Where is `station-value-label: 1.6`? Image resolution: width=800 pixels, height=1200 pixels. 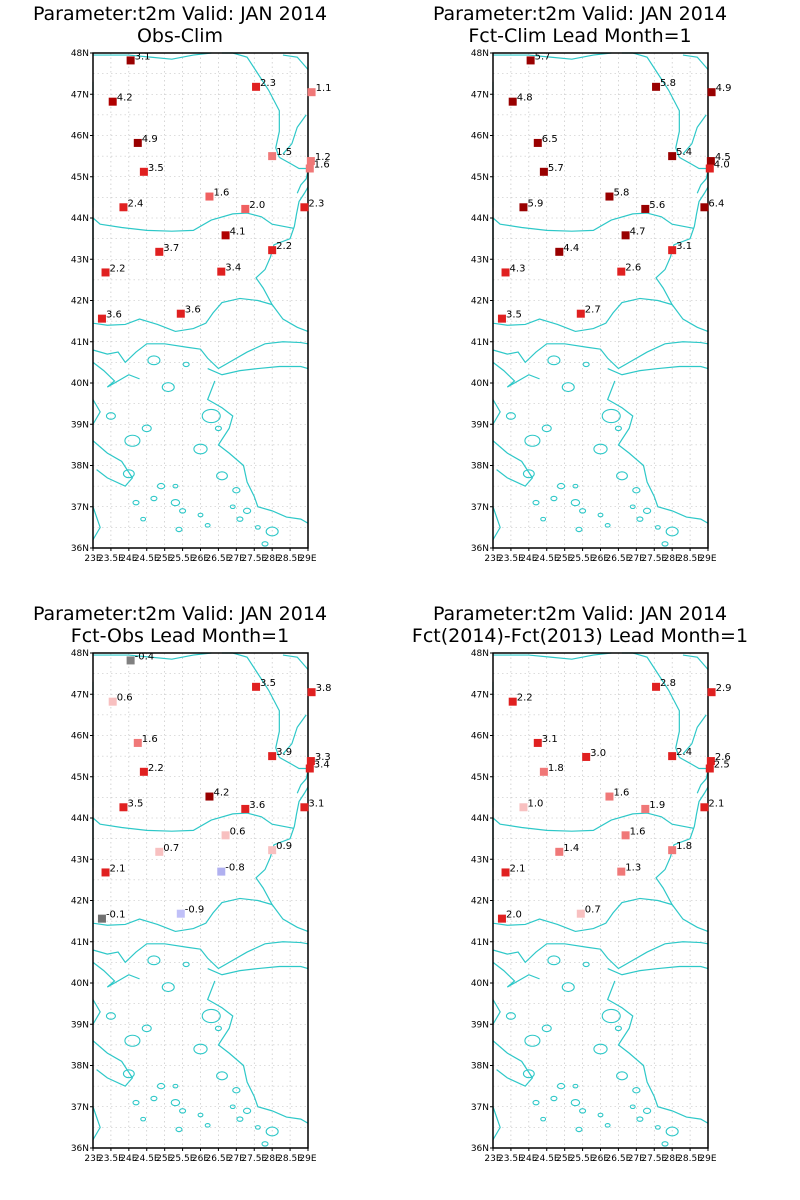 station-value-label: 1.6 is located at coordinates (150, 739).